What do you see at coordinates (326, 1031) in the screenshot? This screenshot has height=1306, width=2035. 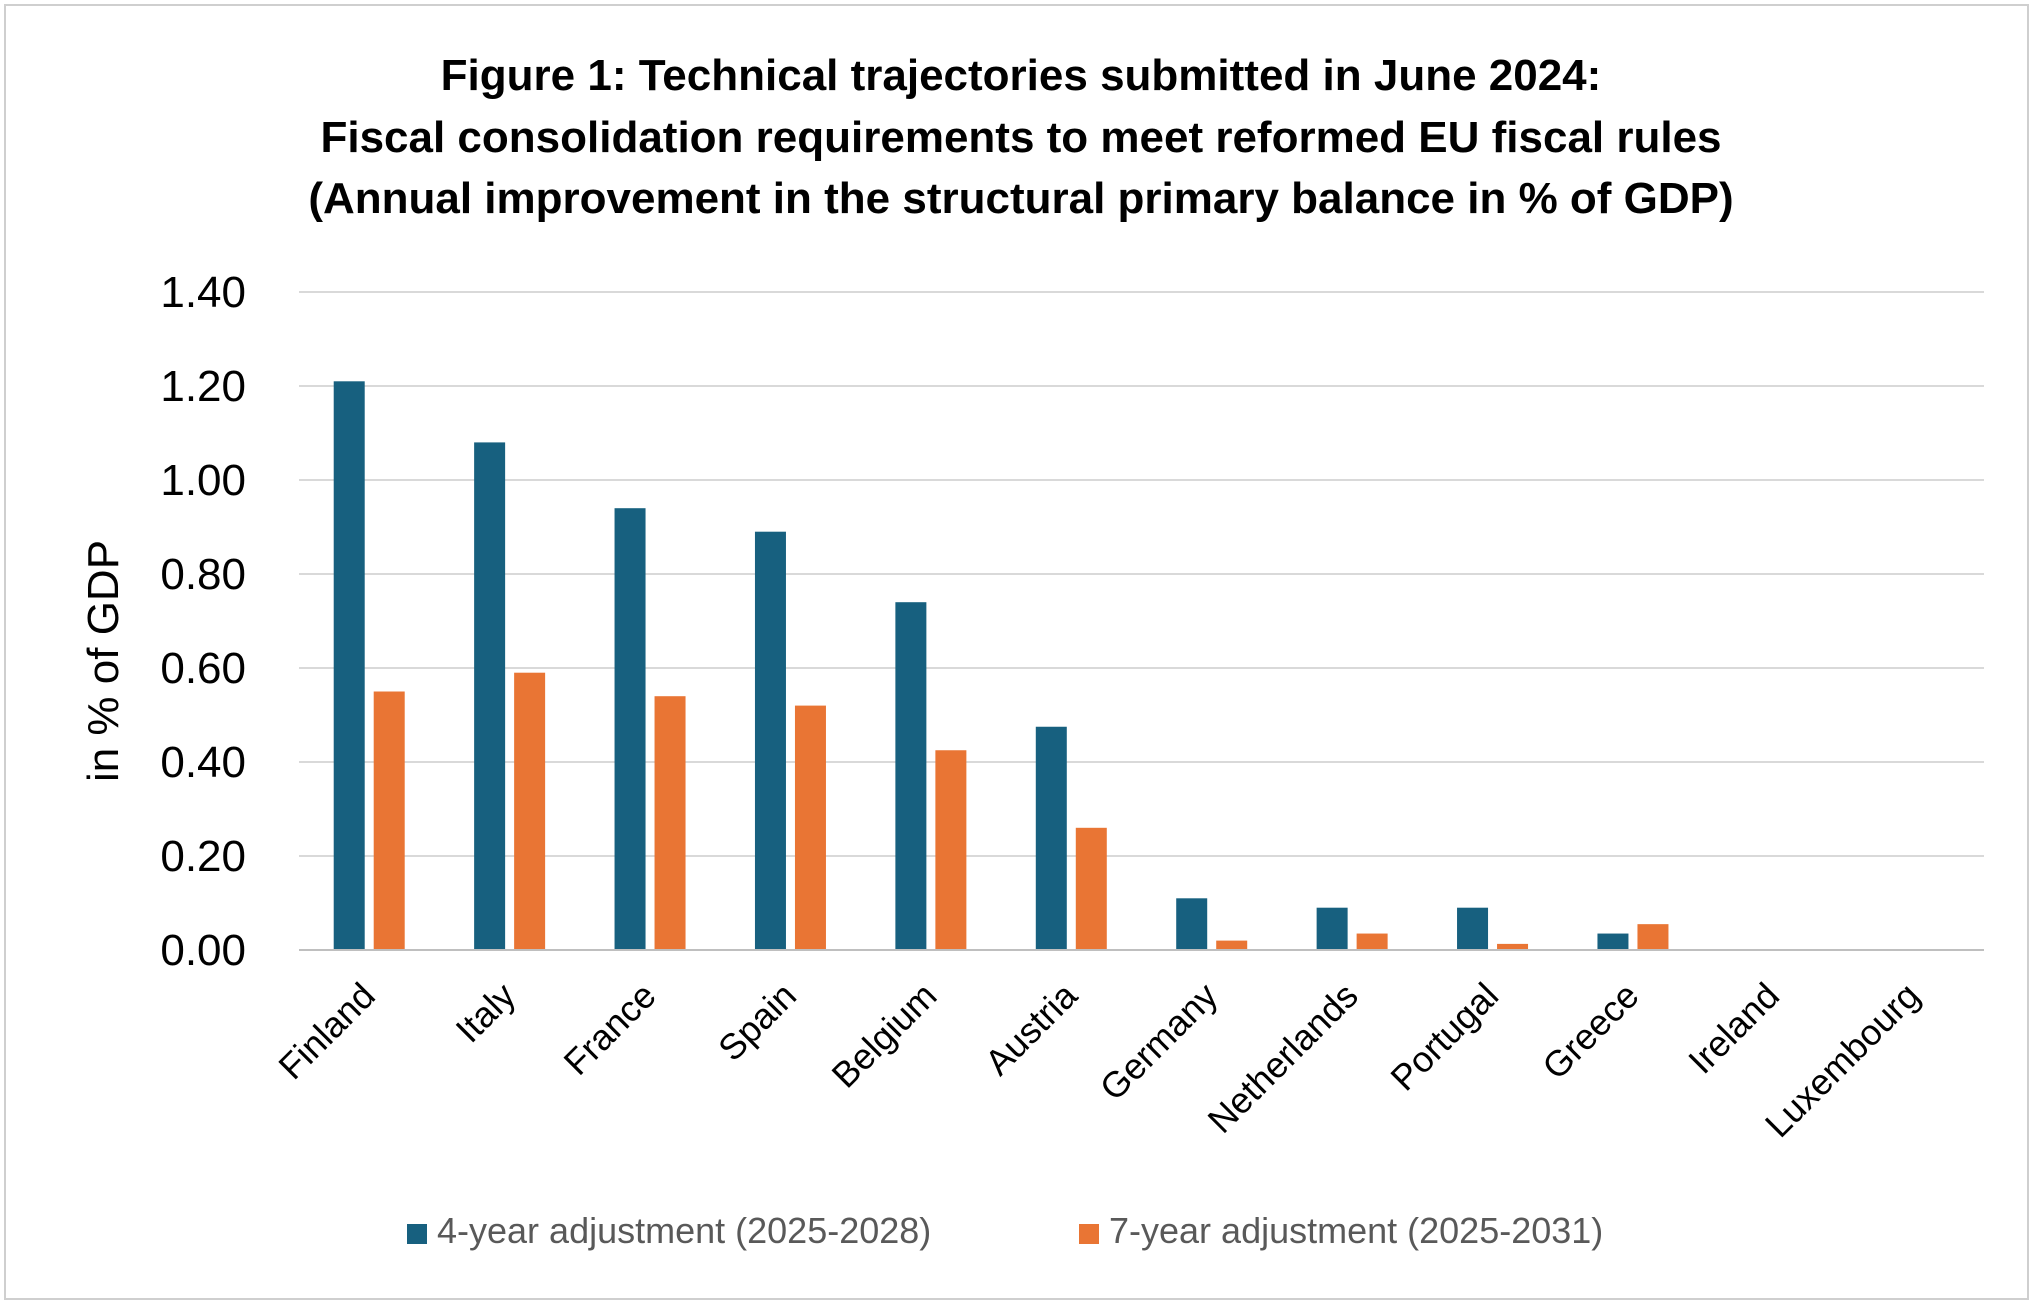 I see `x-tick-label: Finland` at bounding box center [326, 1031].